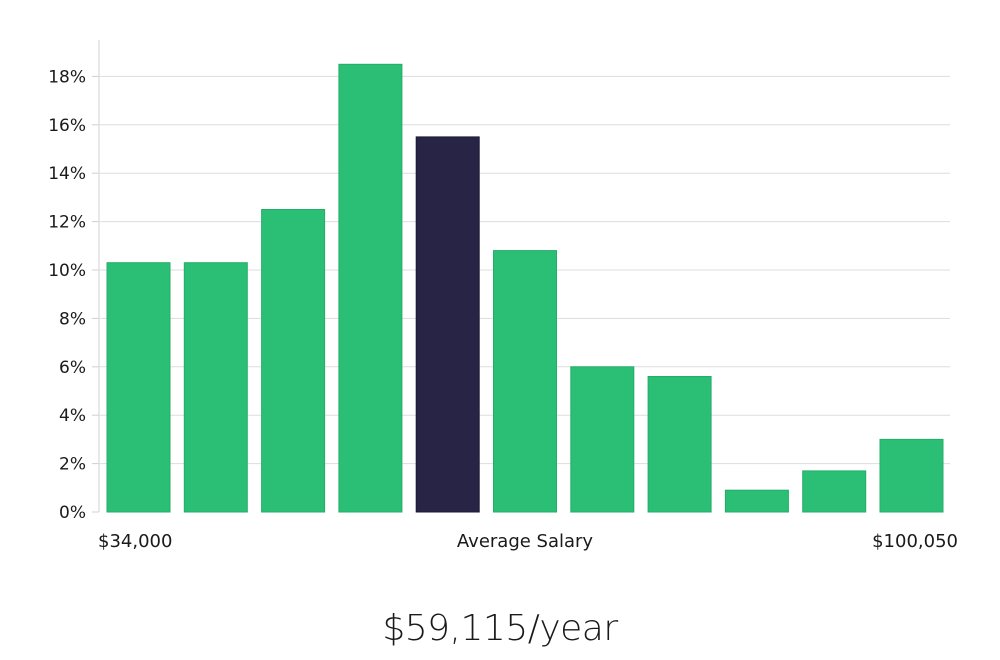 This screenshot has width=1000, height=660. I want to click on y-tick-label: 10%, so click(67, 271).